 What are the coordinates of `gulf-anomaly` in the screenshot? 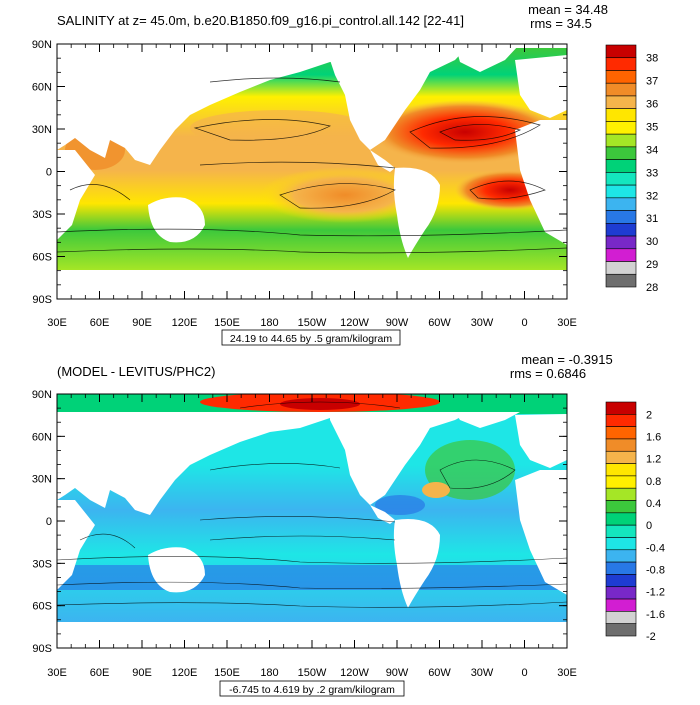 It's located at (436, 490).